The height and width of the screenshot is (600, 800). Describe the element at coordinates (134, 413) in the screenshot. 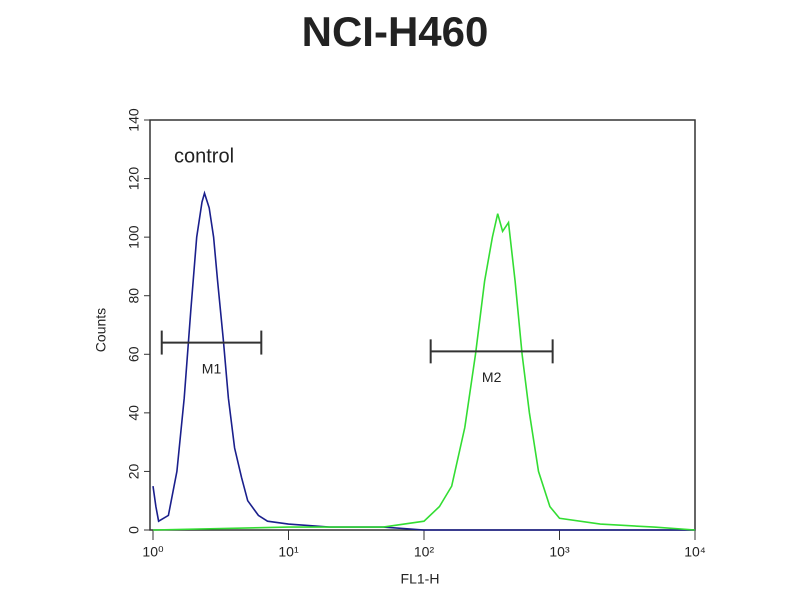

I see `y-tick-label: 40` at that location.